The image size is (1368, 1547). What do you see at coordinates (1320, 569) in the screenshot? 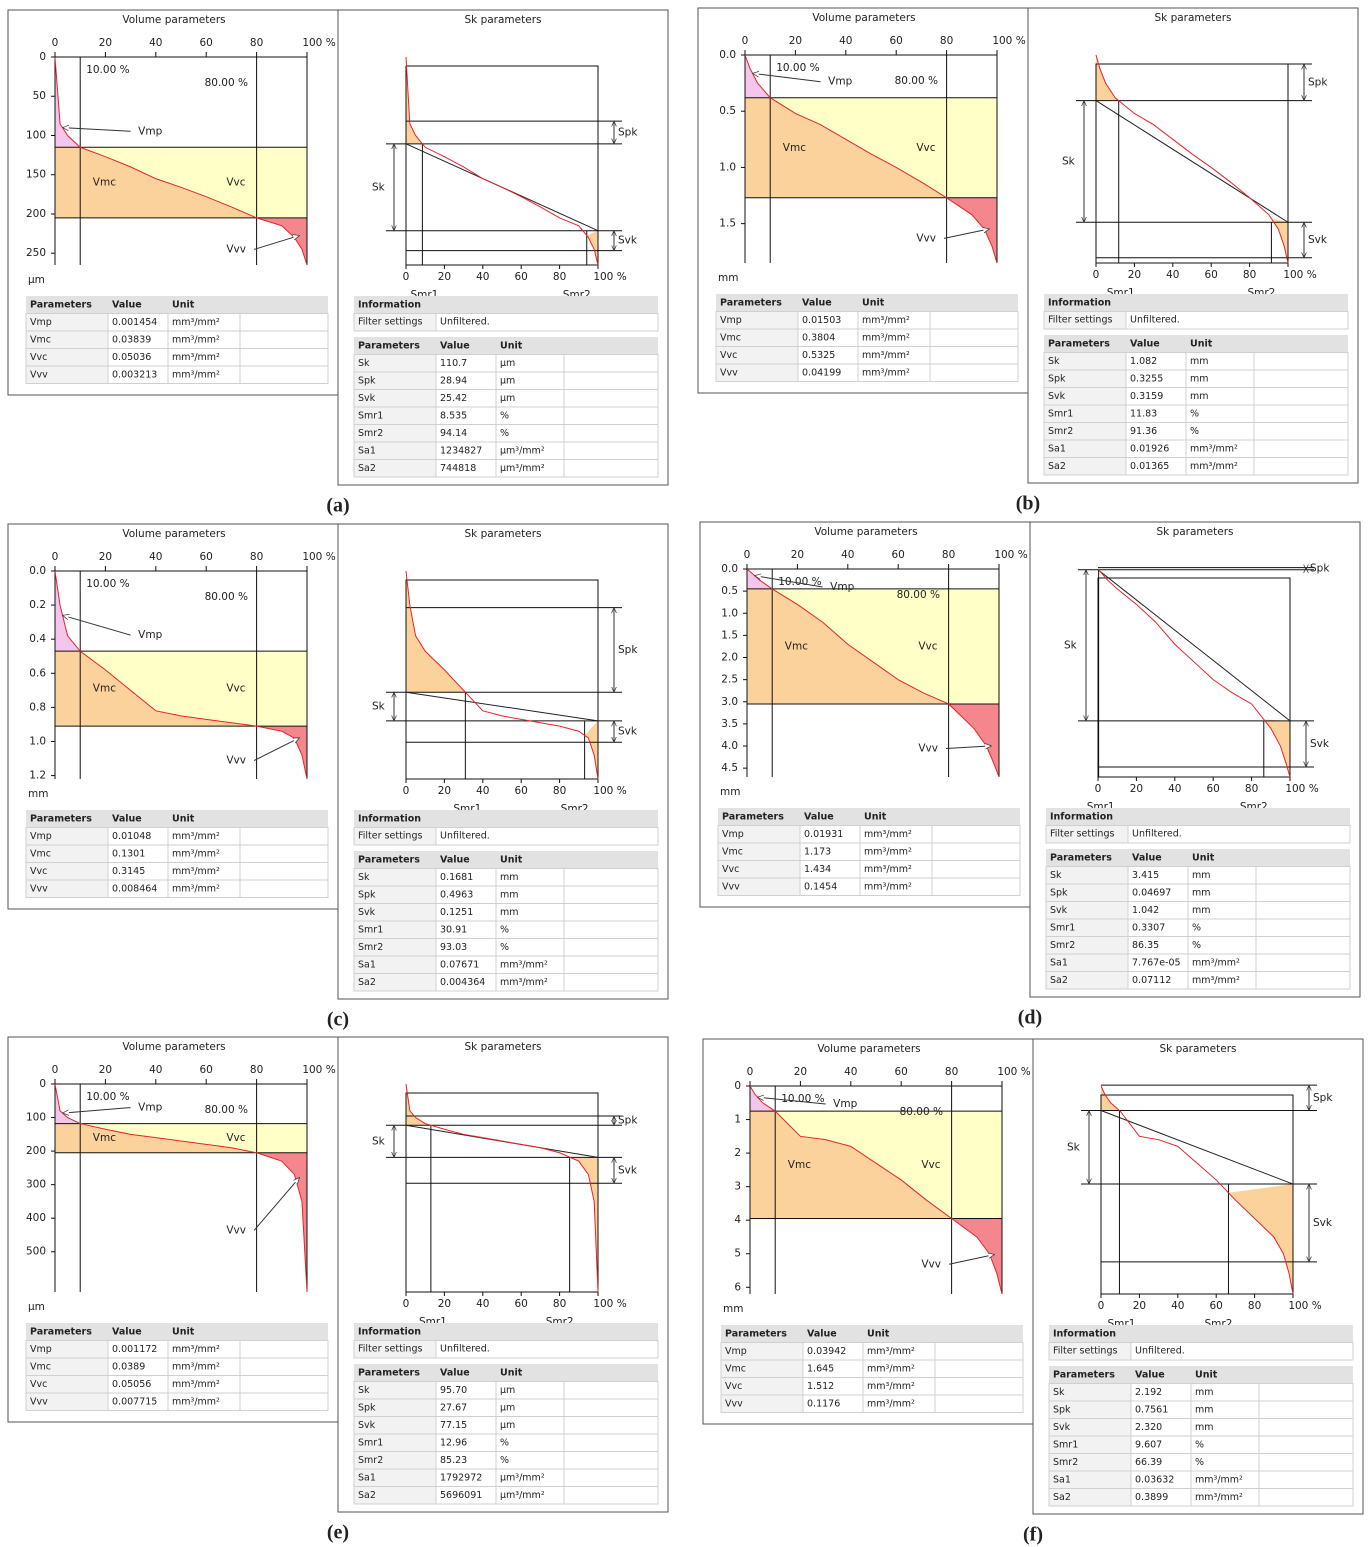
I see `dim-label: Spk` at bounding box center [1320, 569].